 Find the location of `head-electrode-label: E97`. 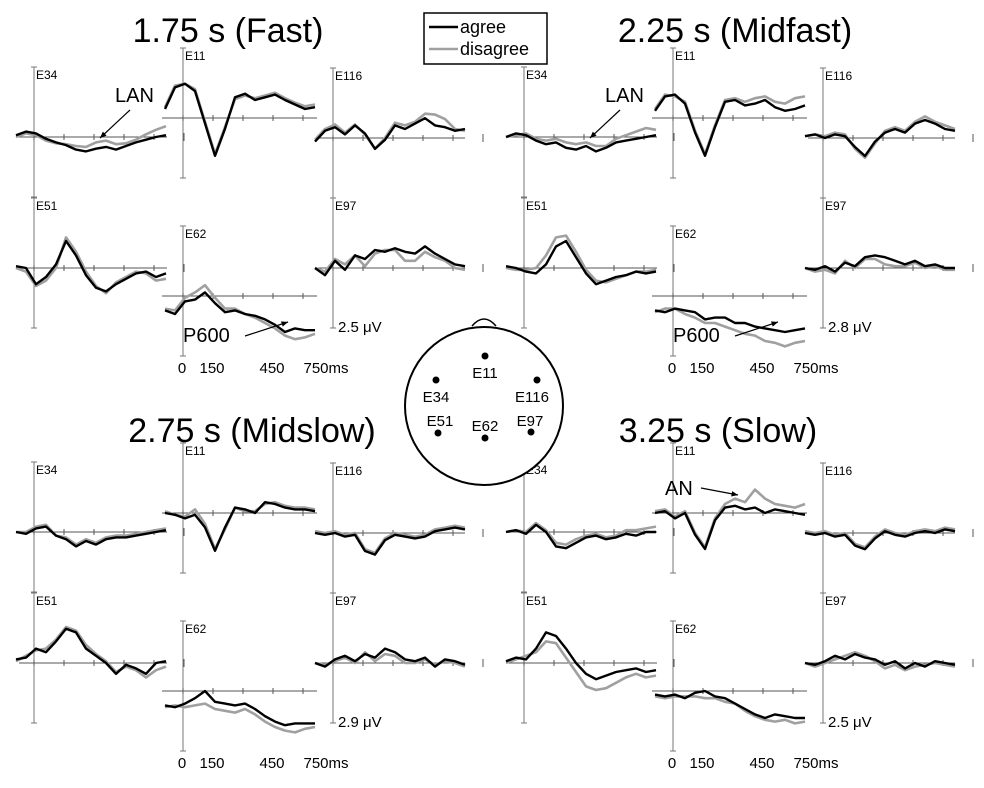

head-electrode-label: E97 is located at coordinates (530, 421).